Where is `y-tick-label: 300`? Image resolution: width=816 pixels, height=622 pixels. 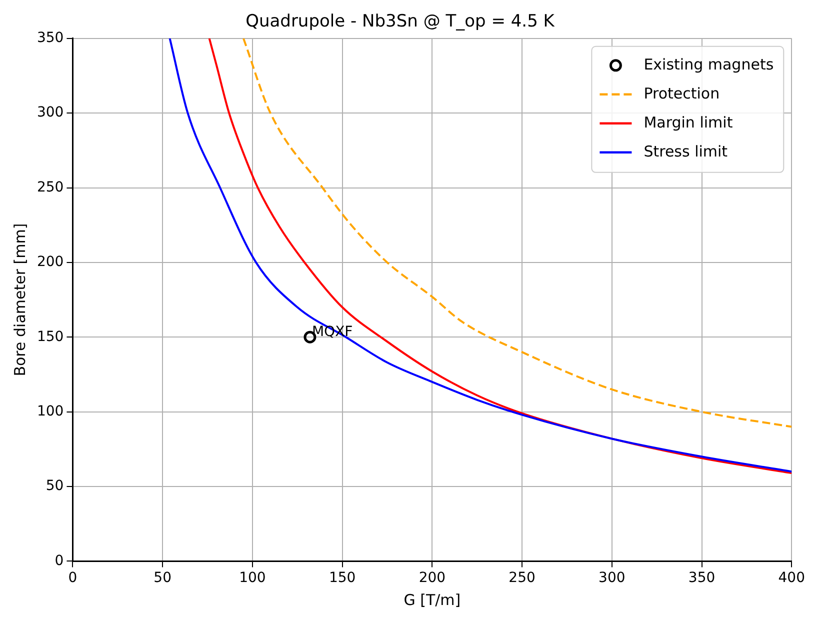
y-tick-label: 300 is located at coordinates (50, 112).